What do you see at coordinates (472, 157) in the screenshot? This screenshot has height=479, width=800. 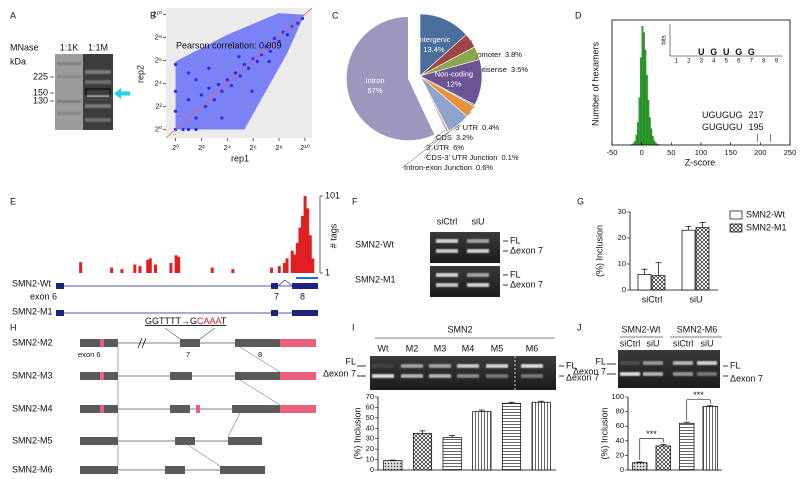 I see `slice-label: CDS-3' UTR Junction 0.1%` at bounding box center [472, 157].